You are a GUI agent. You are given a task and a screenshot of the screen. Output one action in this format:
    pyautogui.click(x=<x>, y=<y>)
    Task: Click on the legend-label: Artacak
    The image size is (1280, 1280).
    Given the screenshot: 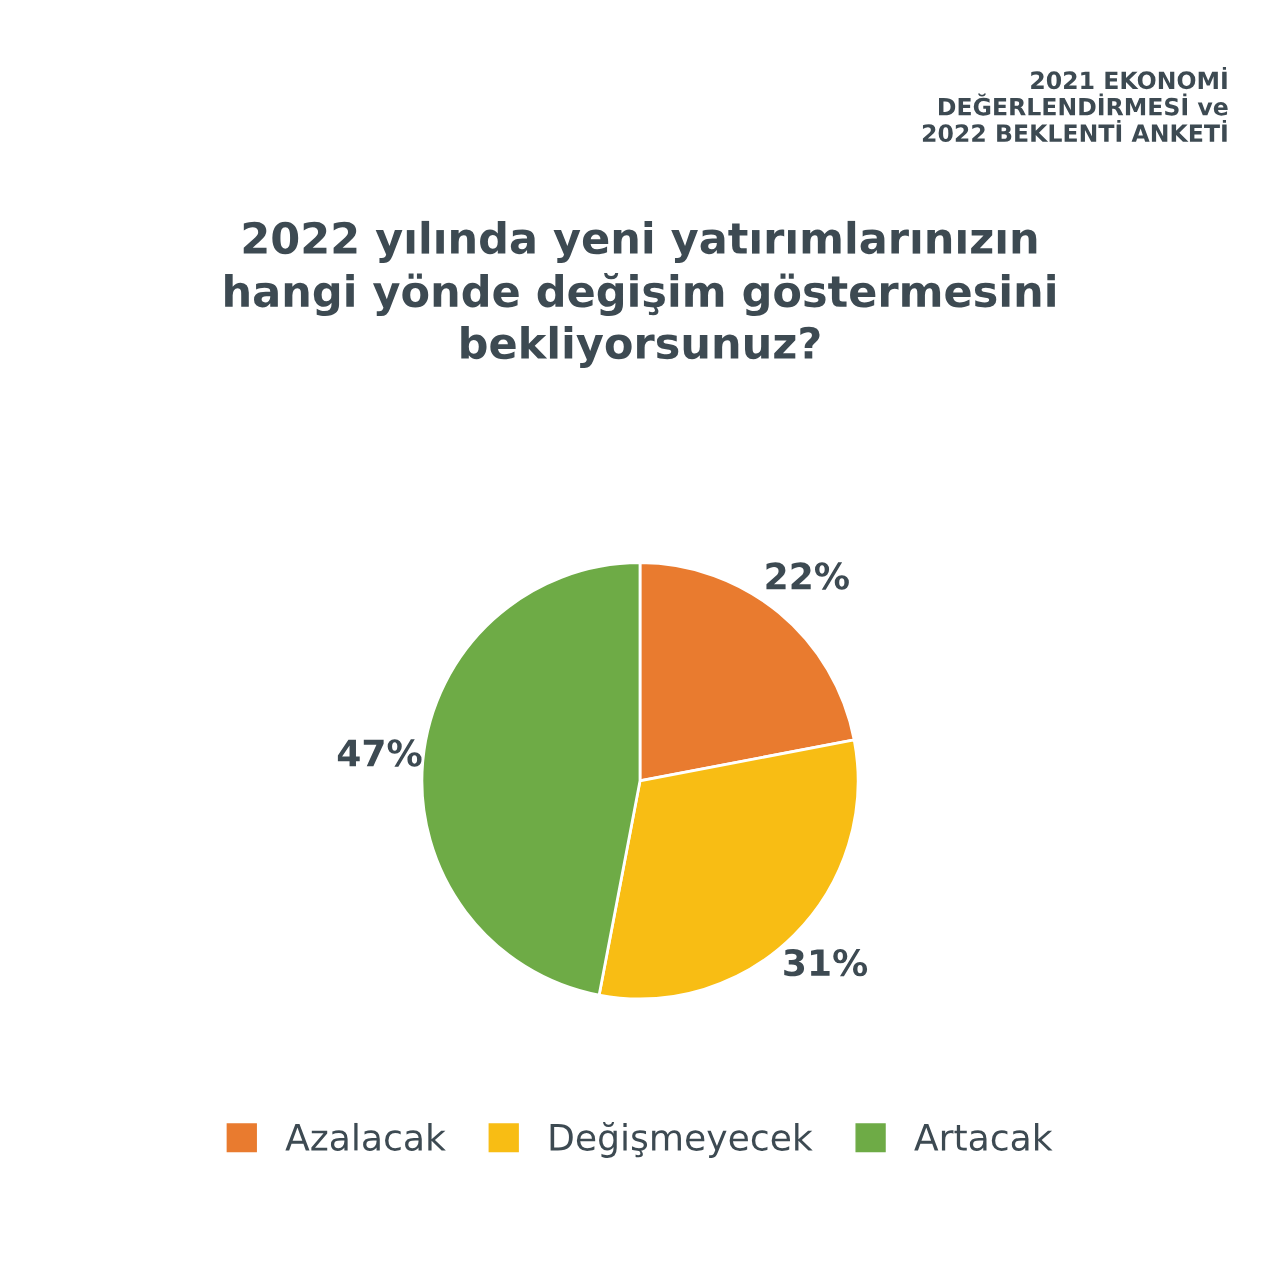 What is the action you would take?
    pyautogui.click(x=983, y=1136)
    